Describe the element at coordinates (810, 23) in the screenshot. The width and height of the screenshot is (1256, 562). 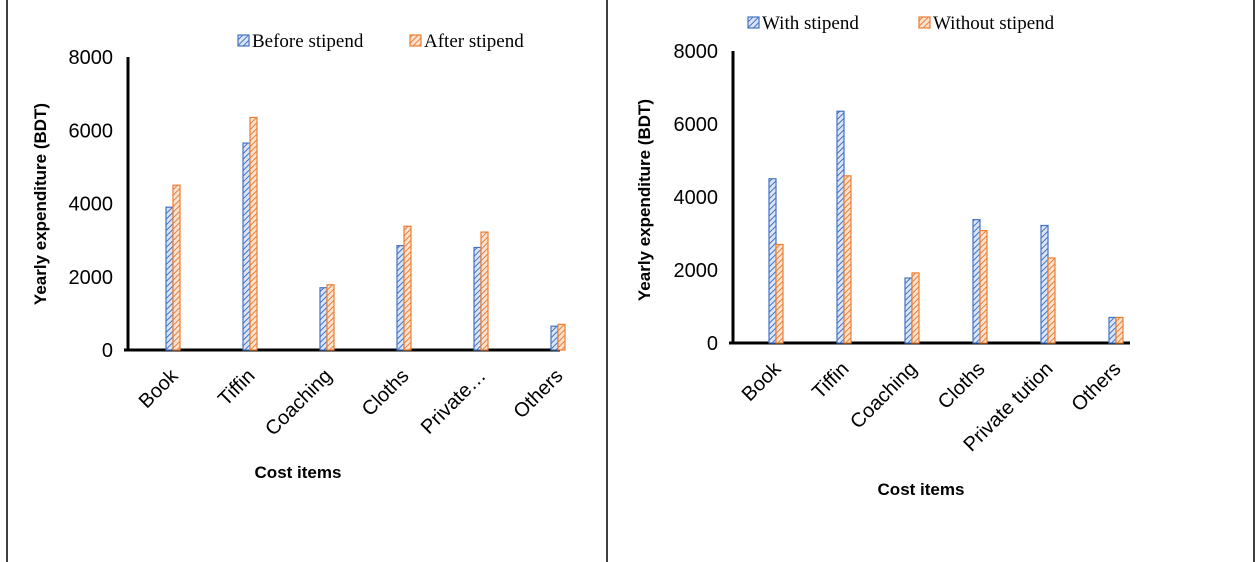
I see `legend-label-0: With stipend` at that location.